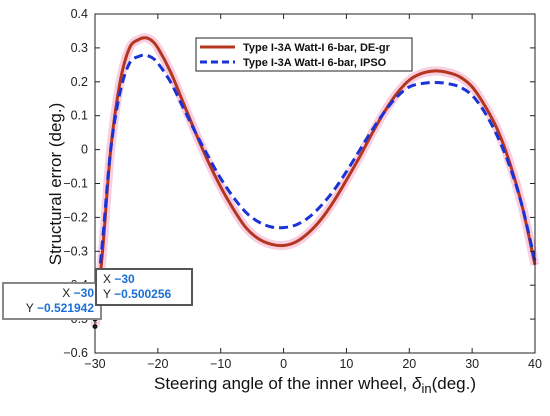  Describe the element at coordinates (66, 293) in the screenshot. I see `datatip-de-gr-x-label: X` at that location.